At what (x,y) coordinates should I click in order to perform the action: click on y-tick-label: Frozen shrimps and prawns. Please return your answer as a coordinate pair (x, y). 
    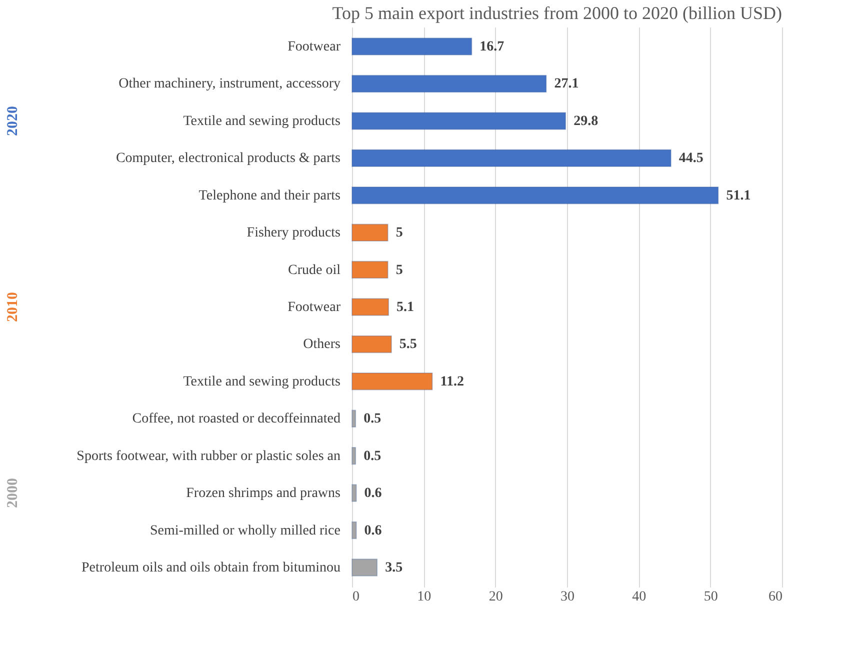
    Looking at the image, I should click on (263, 494).